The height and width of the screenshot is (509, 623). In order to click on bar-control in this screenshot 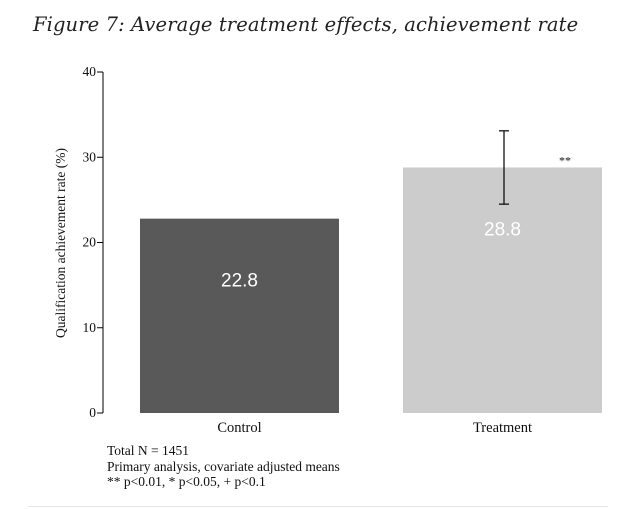, I will do `click(239, 315)`.